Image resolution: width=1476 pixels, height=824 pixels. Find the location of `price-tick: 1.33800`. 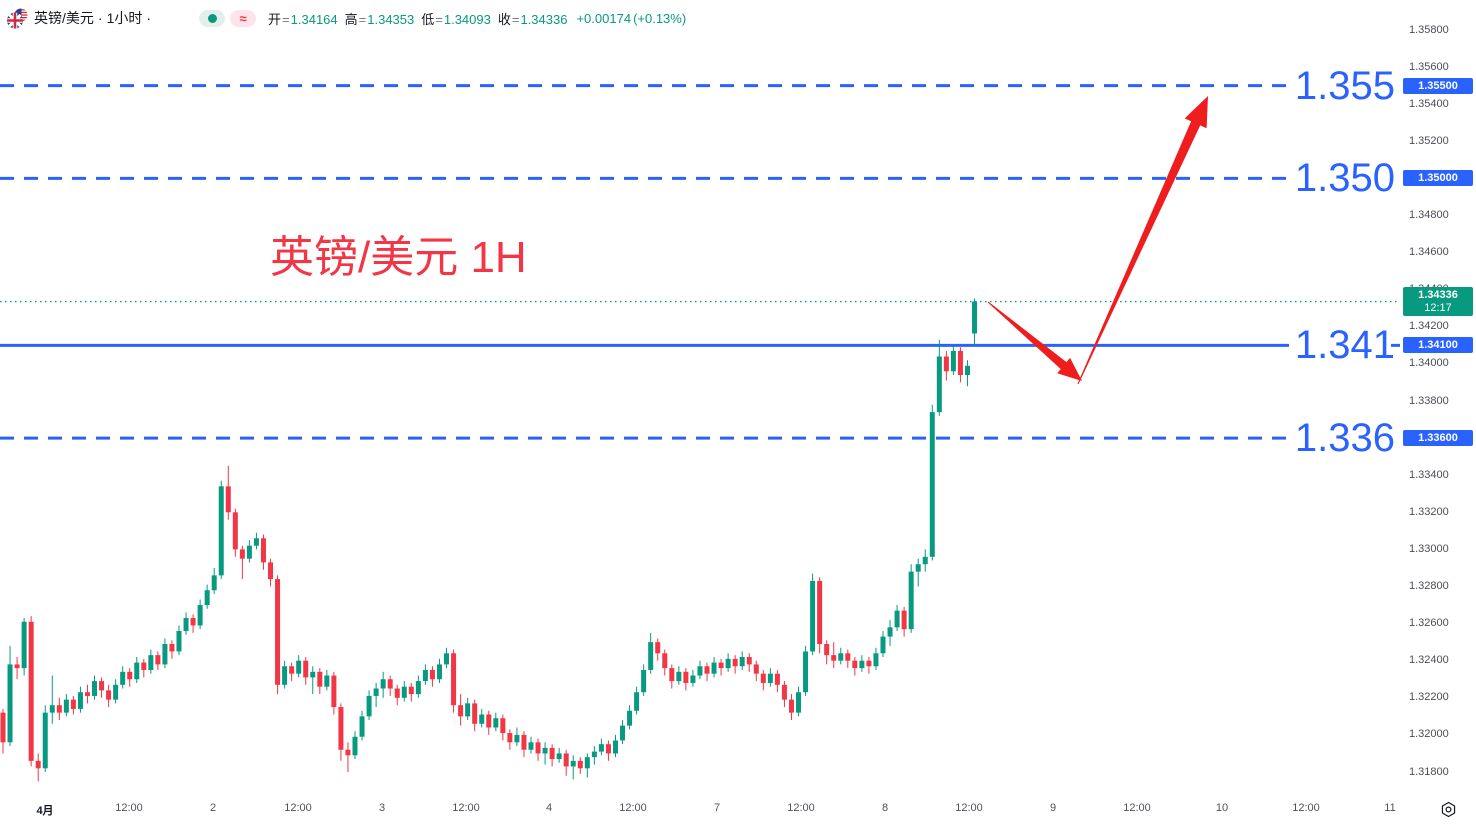

price-tick: 1.33800 is located at coordinates (1429, 400).